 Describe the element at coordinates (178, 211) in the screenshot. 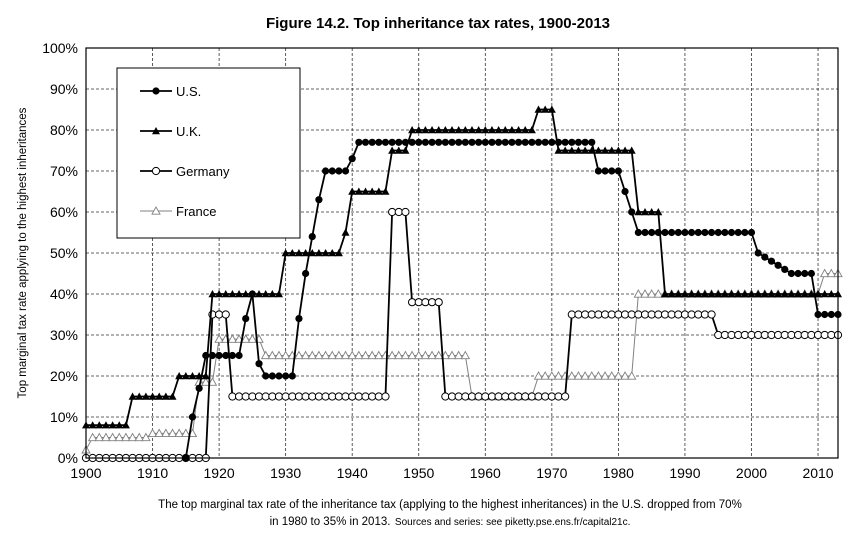

I see `legend-item-france: France` at that location.